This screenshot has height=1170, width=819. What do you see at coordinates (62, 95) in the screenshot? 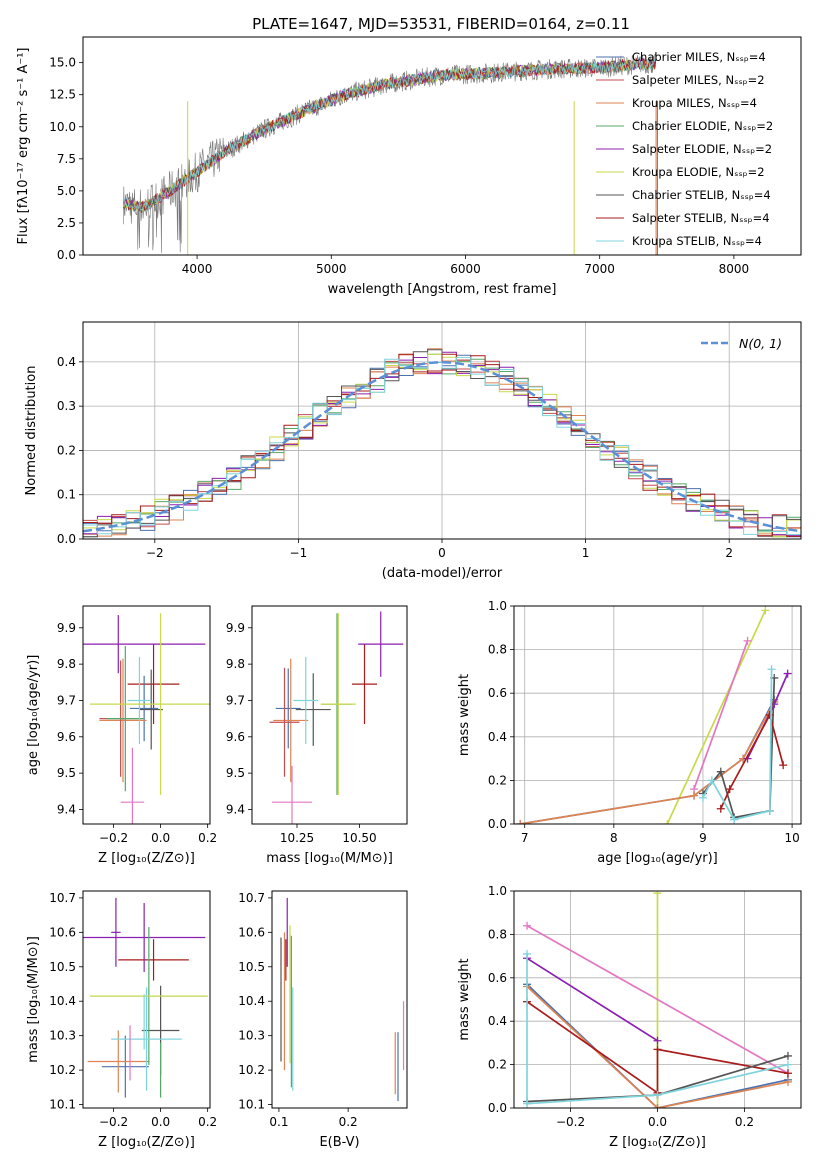
I see `y-tick-label: 12.5` at bounding box center [62, 95].